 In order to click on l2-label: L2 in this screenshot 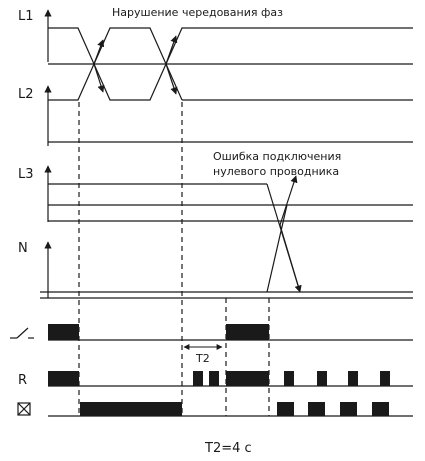, I will do `click(26, 94)`.